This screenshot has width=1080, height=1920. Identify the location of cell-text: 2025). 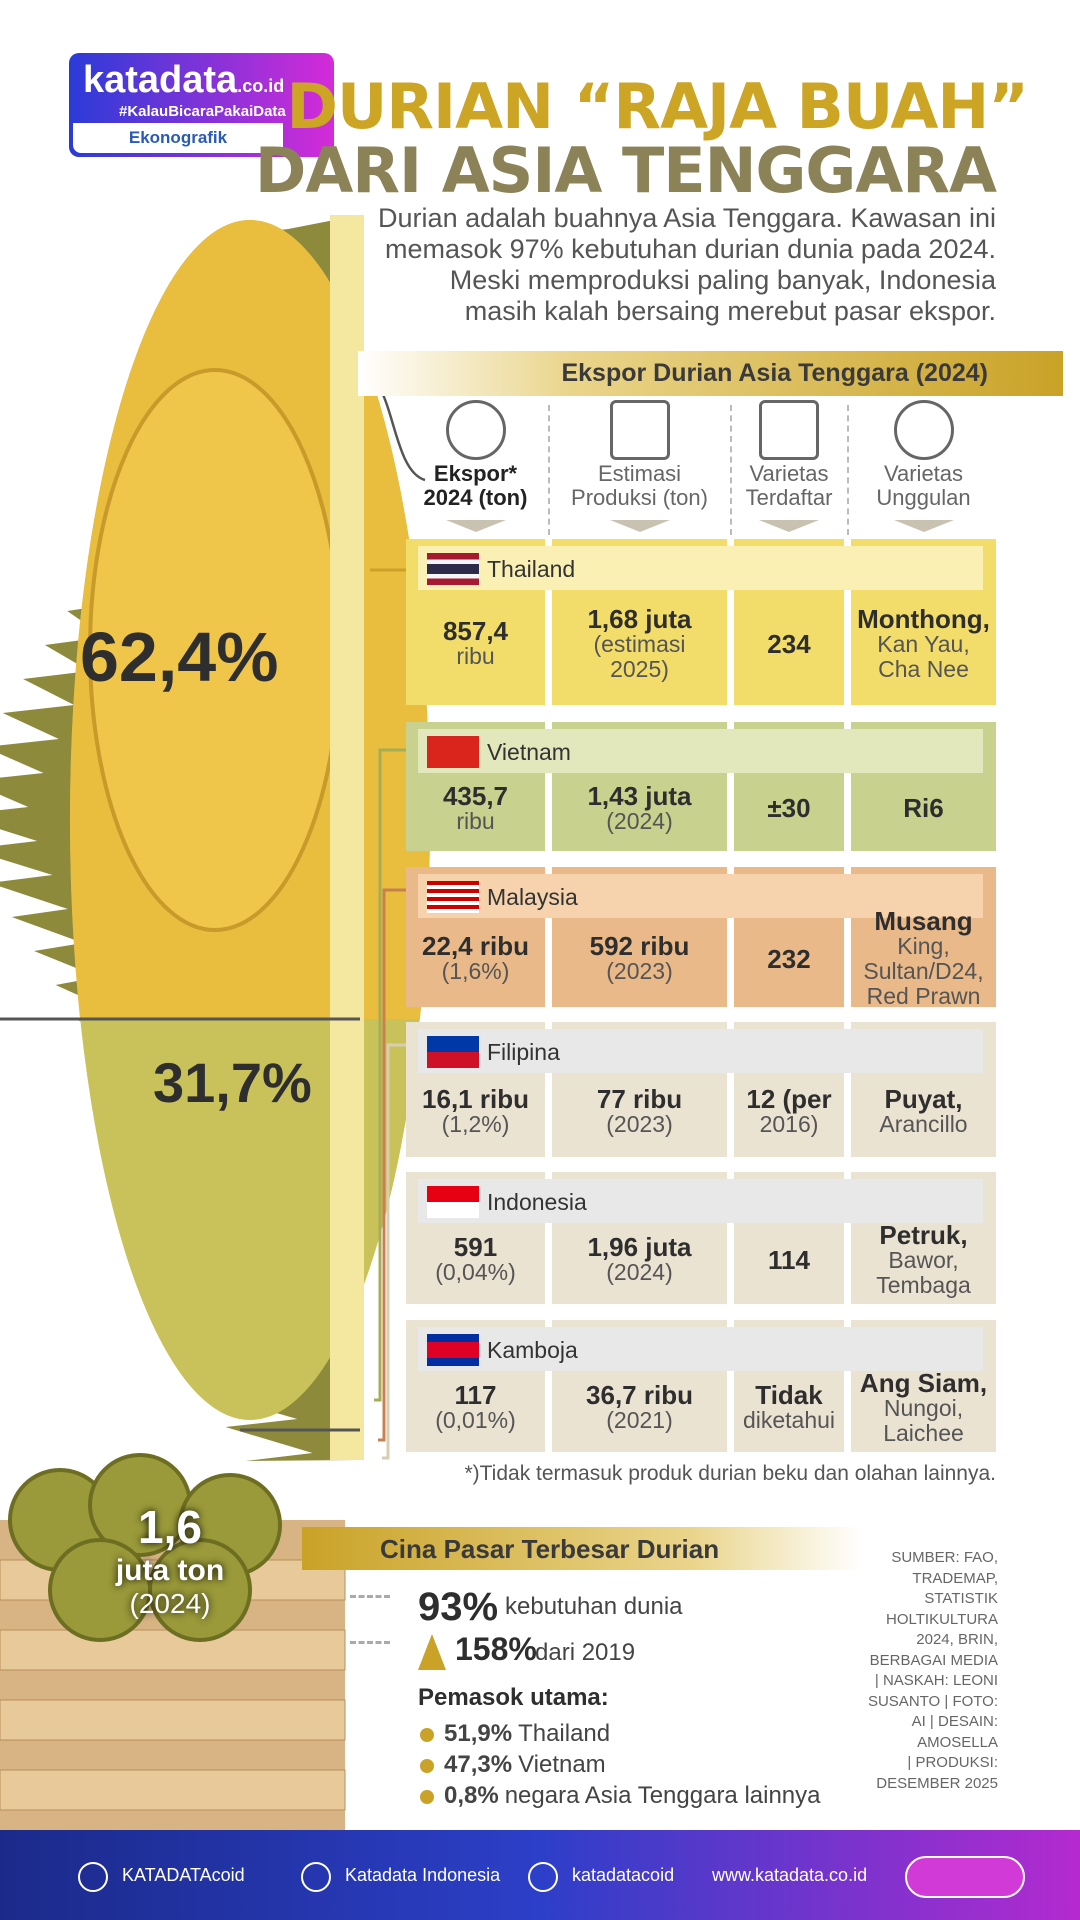
(639, 668).